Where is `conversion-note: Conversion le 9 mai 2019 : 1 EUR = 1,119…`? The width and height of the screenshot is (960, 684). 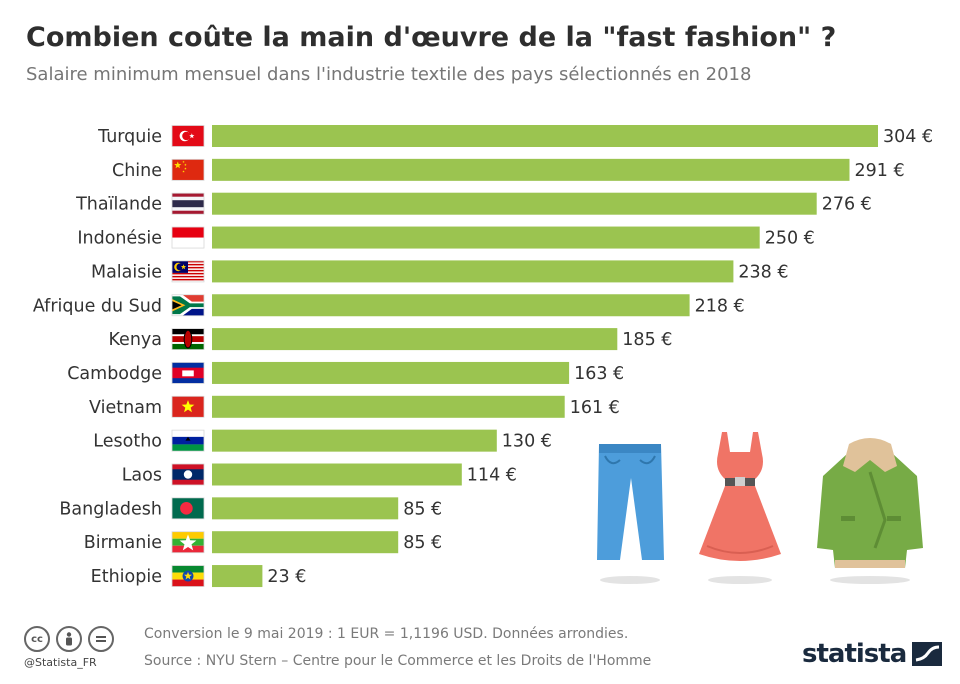
conversion-note: Conversion le 9 mai 2019 : 1 EUR = 1,119… is located at coordinates (386, 634).